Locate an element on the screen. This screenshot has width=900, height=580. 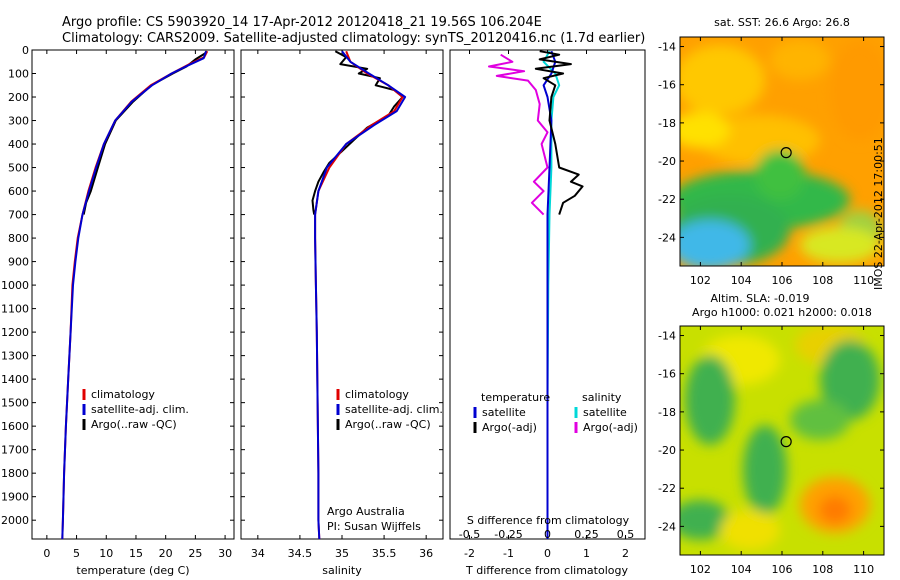
temperature-ytick-label: 300 is located at coordinates (18, 121).